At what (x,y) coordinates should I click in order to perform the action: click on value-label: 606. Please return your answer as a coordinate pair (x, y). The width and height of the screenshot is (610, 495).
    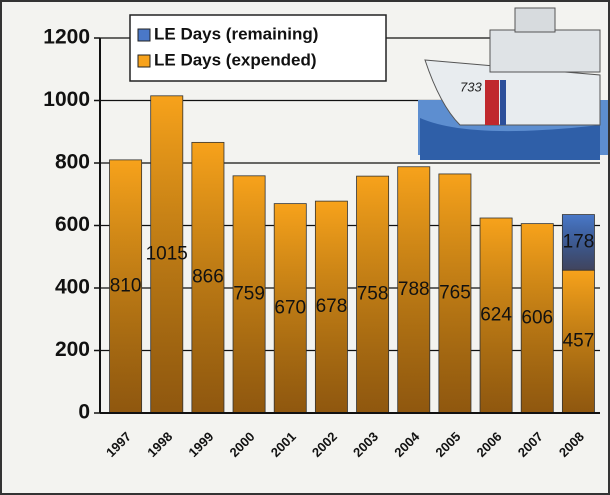
    Looking at the image, I should click on (537, 317).